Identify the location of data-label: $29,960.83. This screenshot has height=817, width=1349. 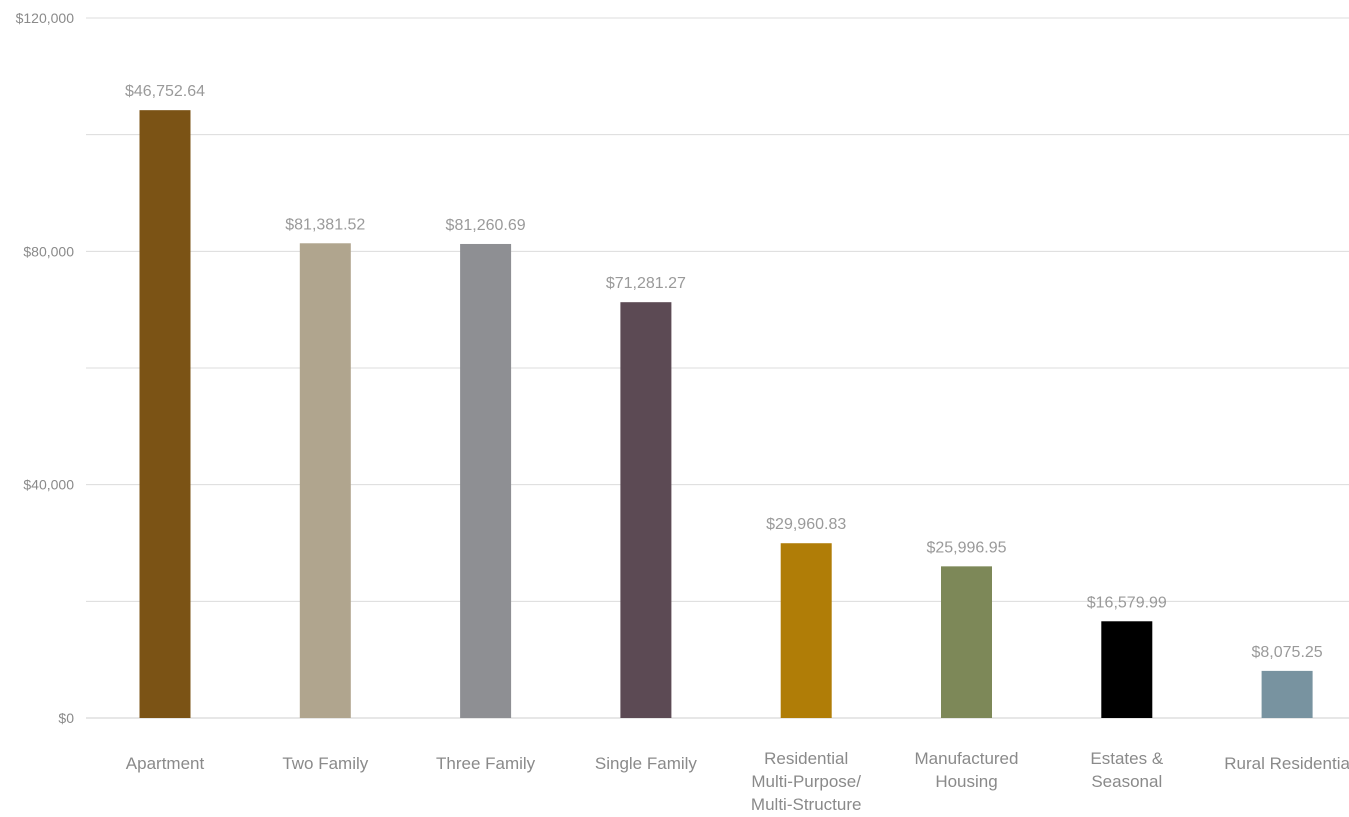
(806, 524).